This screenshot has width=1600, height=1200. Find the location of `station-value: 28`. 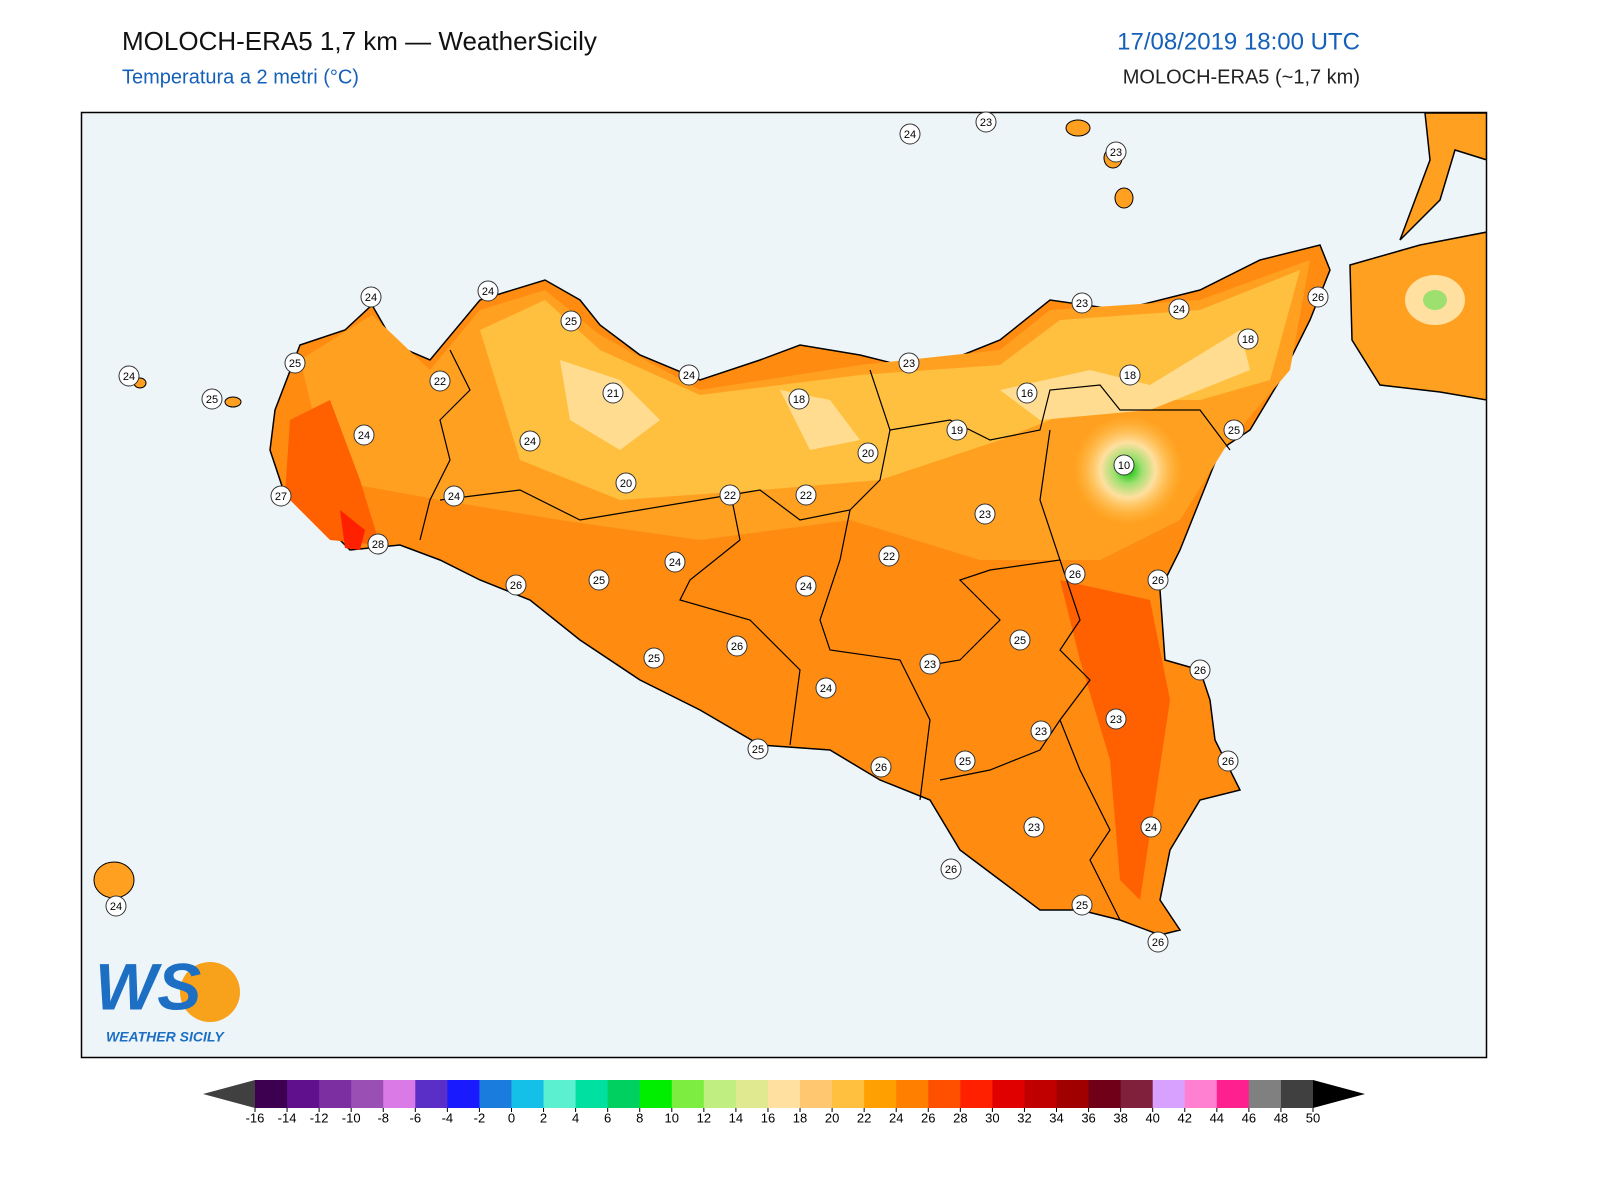

station-value: 28 is located at coordinates (378, 545).